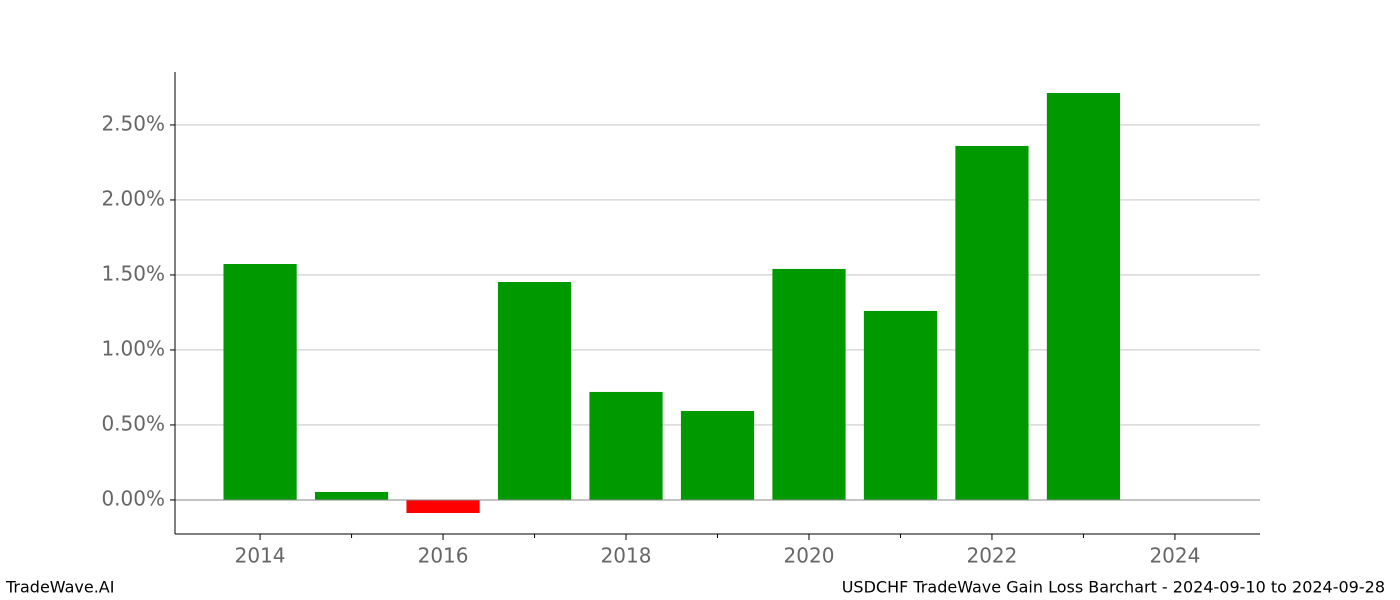 The width and height of the screenshot is (1400, 600). I want to click on y-tick-label: 2.00%, so click(133, 198).